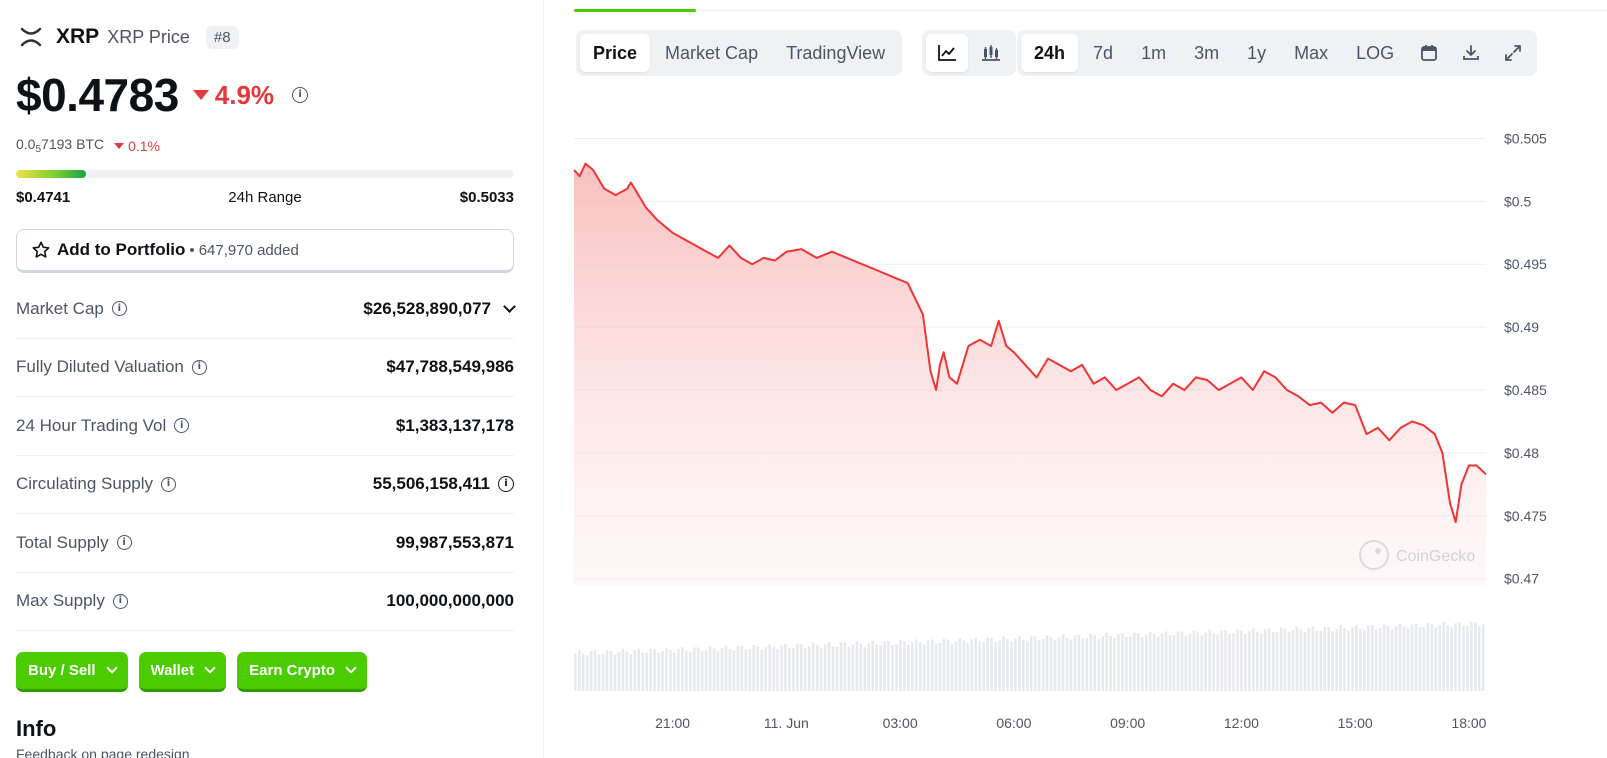  Describe the element at coordinates (265, 197) in the screenshot. I see `range-labels: $0.4741 24h Range $0.5033` at that location.